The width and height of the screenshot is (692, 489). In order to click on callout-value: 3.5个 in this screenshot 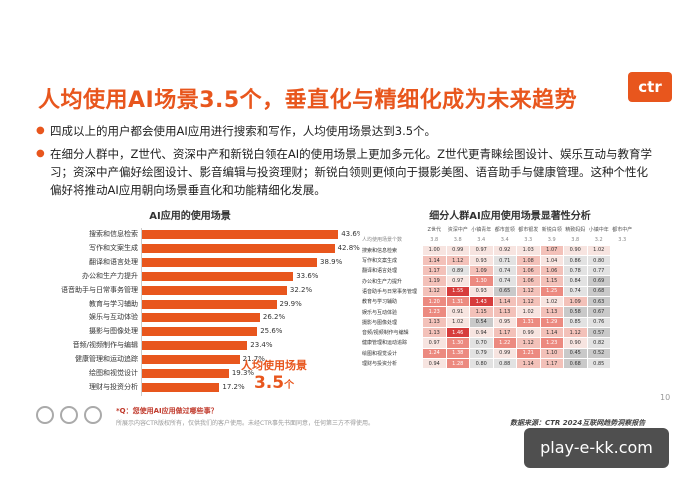, I will do `click(274, 383)`.